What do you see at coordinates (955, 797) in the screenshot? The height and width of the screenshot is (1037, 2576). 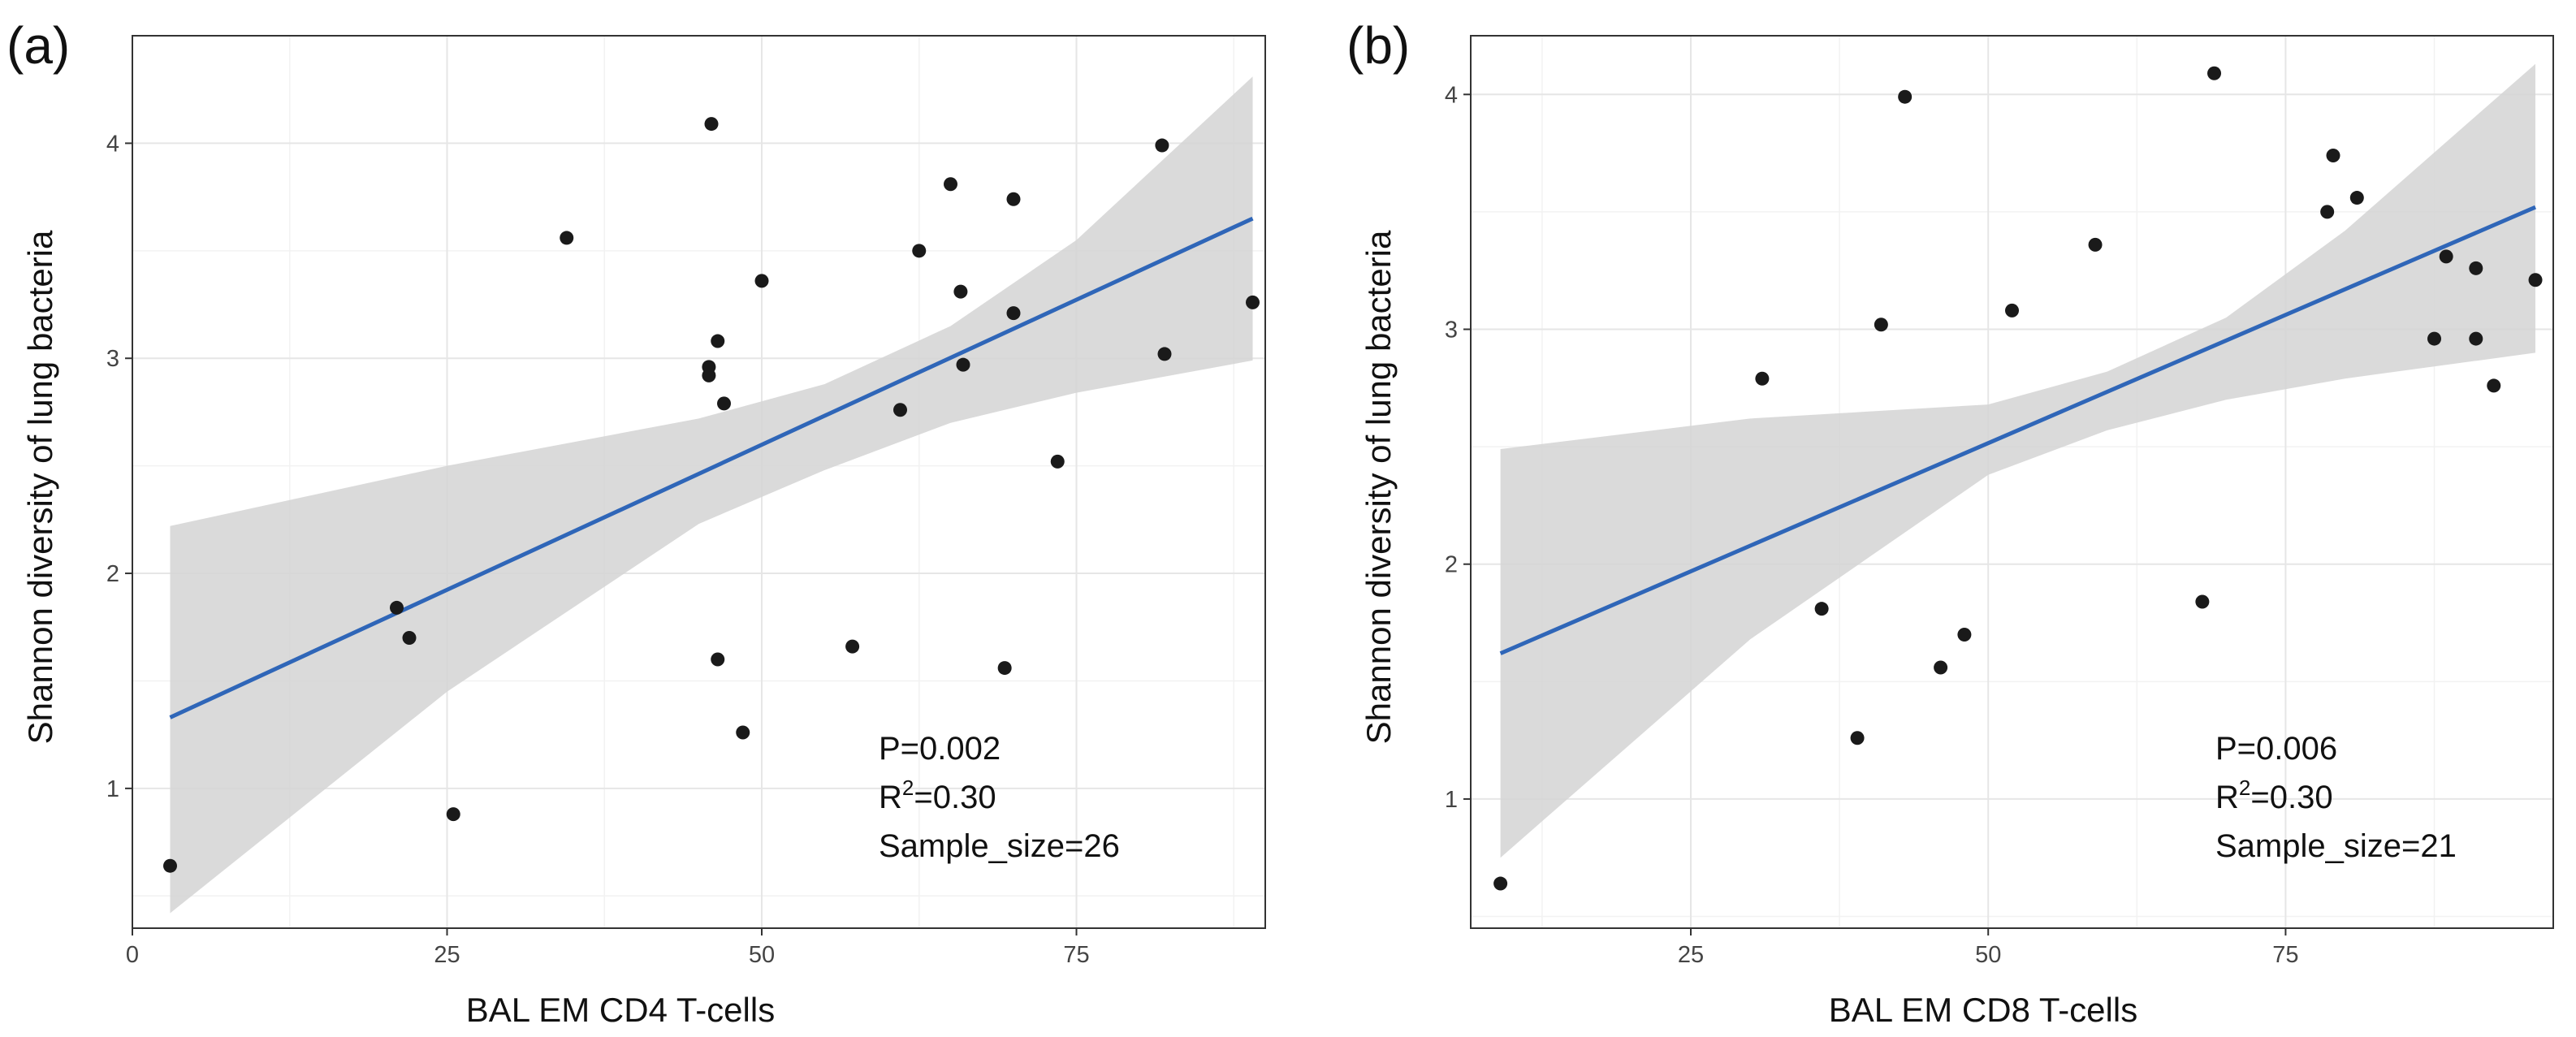 I see `r-squared-value-a: =0.30` at bounding box center [955, 797].